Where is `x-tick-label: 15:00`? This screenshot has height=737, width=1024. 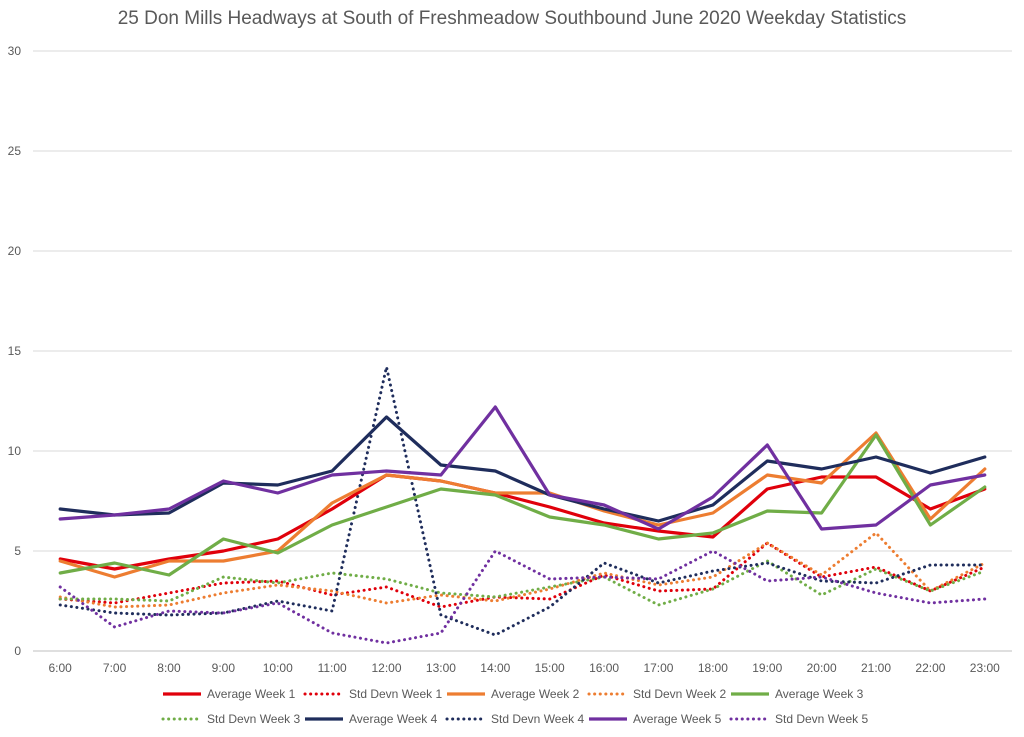
x-tick-label: 15:00 is located at coordinates (550, 668).